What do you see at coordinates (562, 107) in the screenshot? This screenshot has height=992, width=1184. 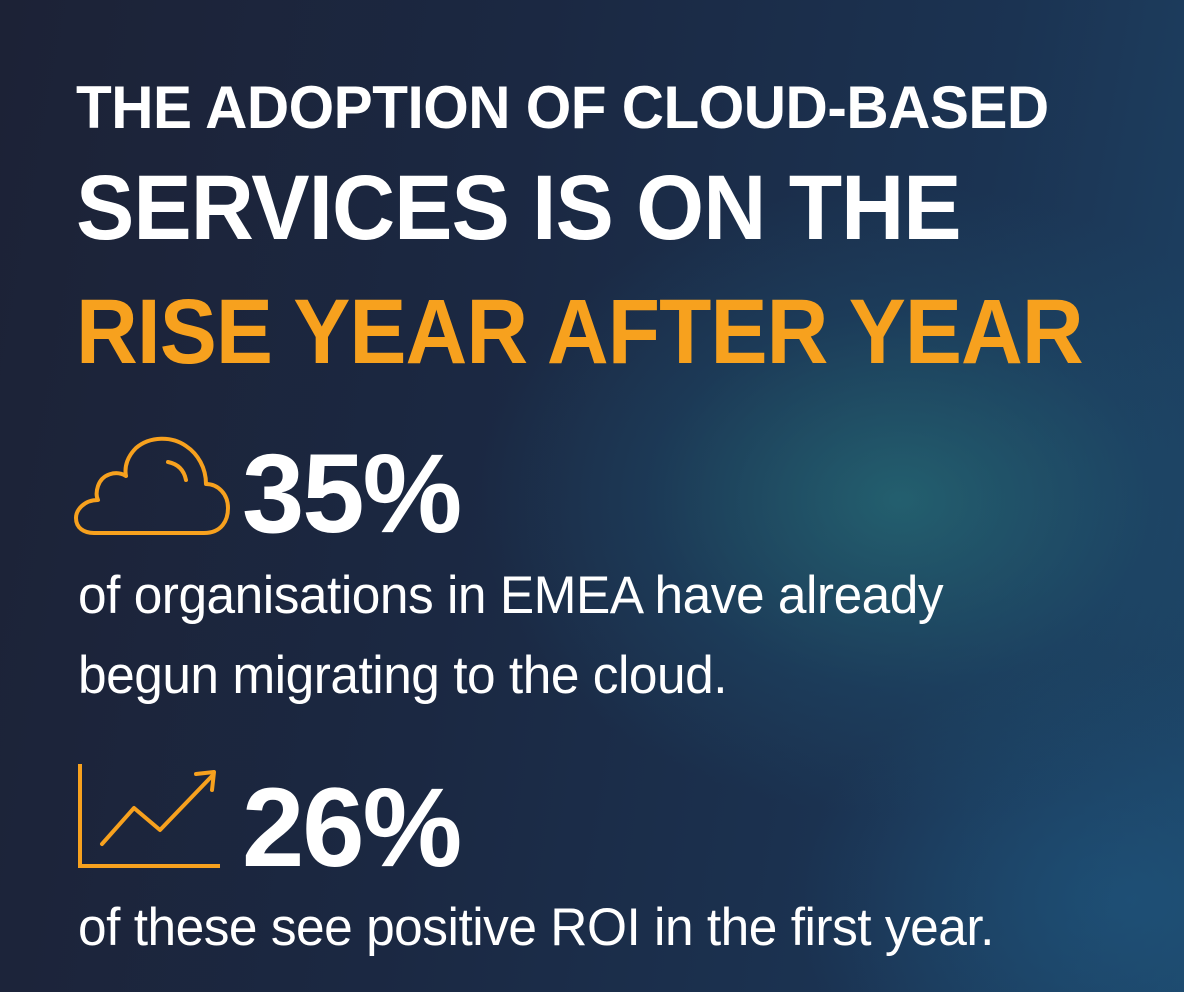 I see `headline-line-1: THE ADOPTION OF CLOUD-BASED` at bounding box center [562, 107].